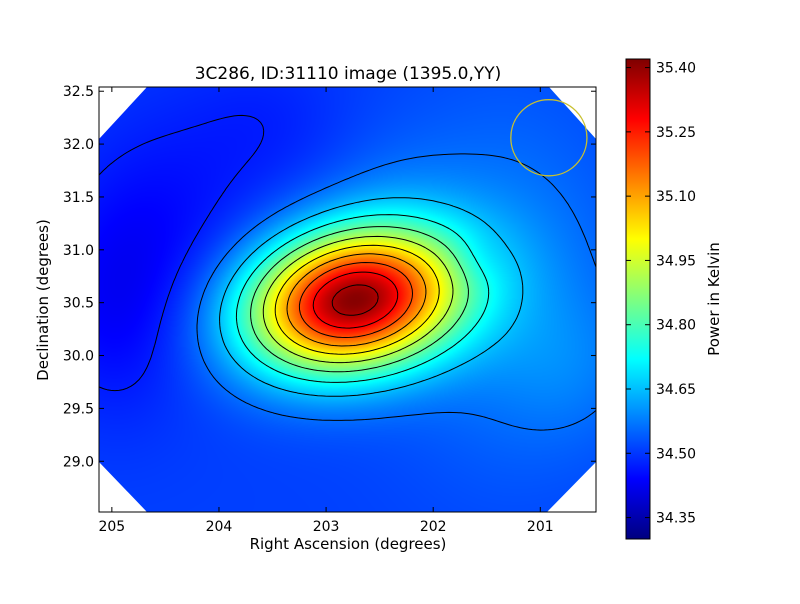 This screenshot has width=800, height=604. What do you see at coordinates (43, 300) in the screenshot?
I see `y-axis-label: Declination (degrees)` at bounding box center [43, 300].